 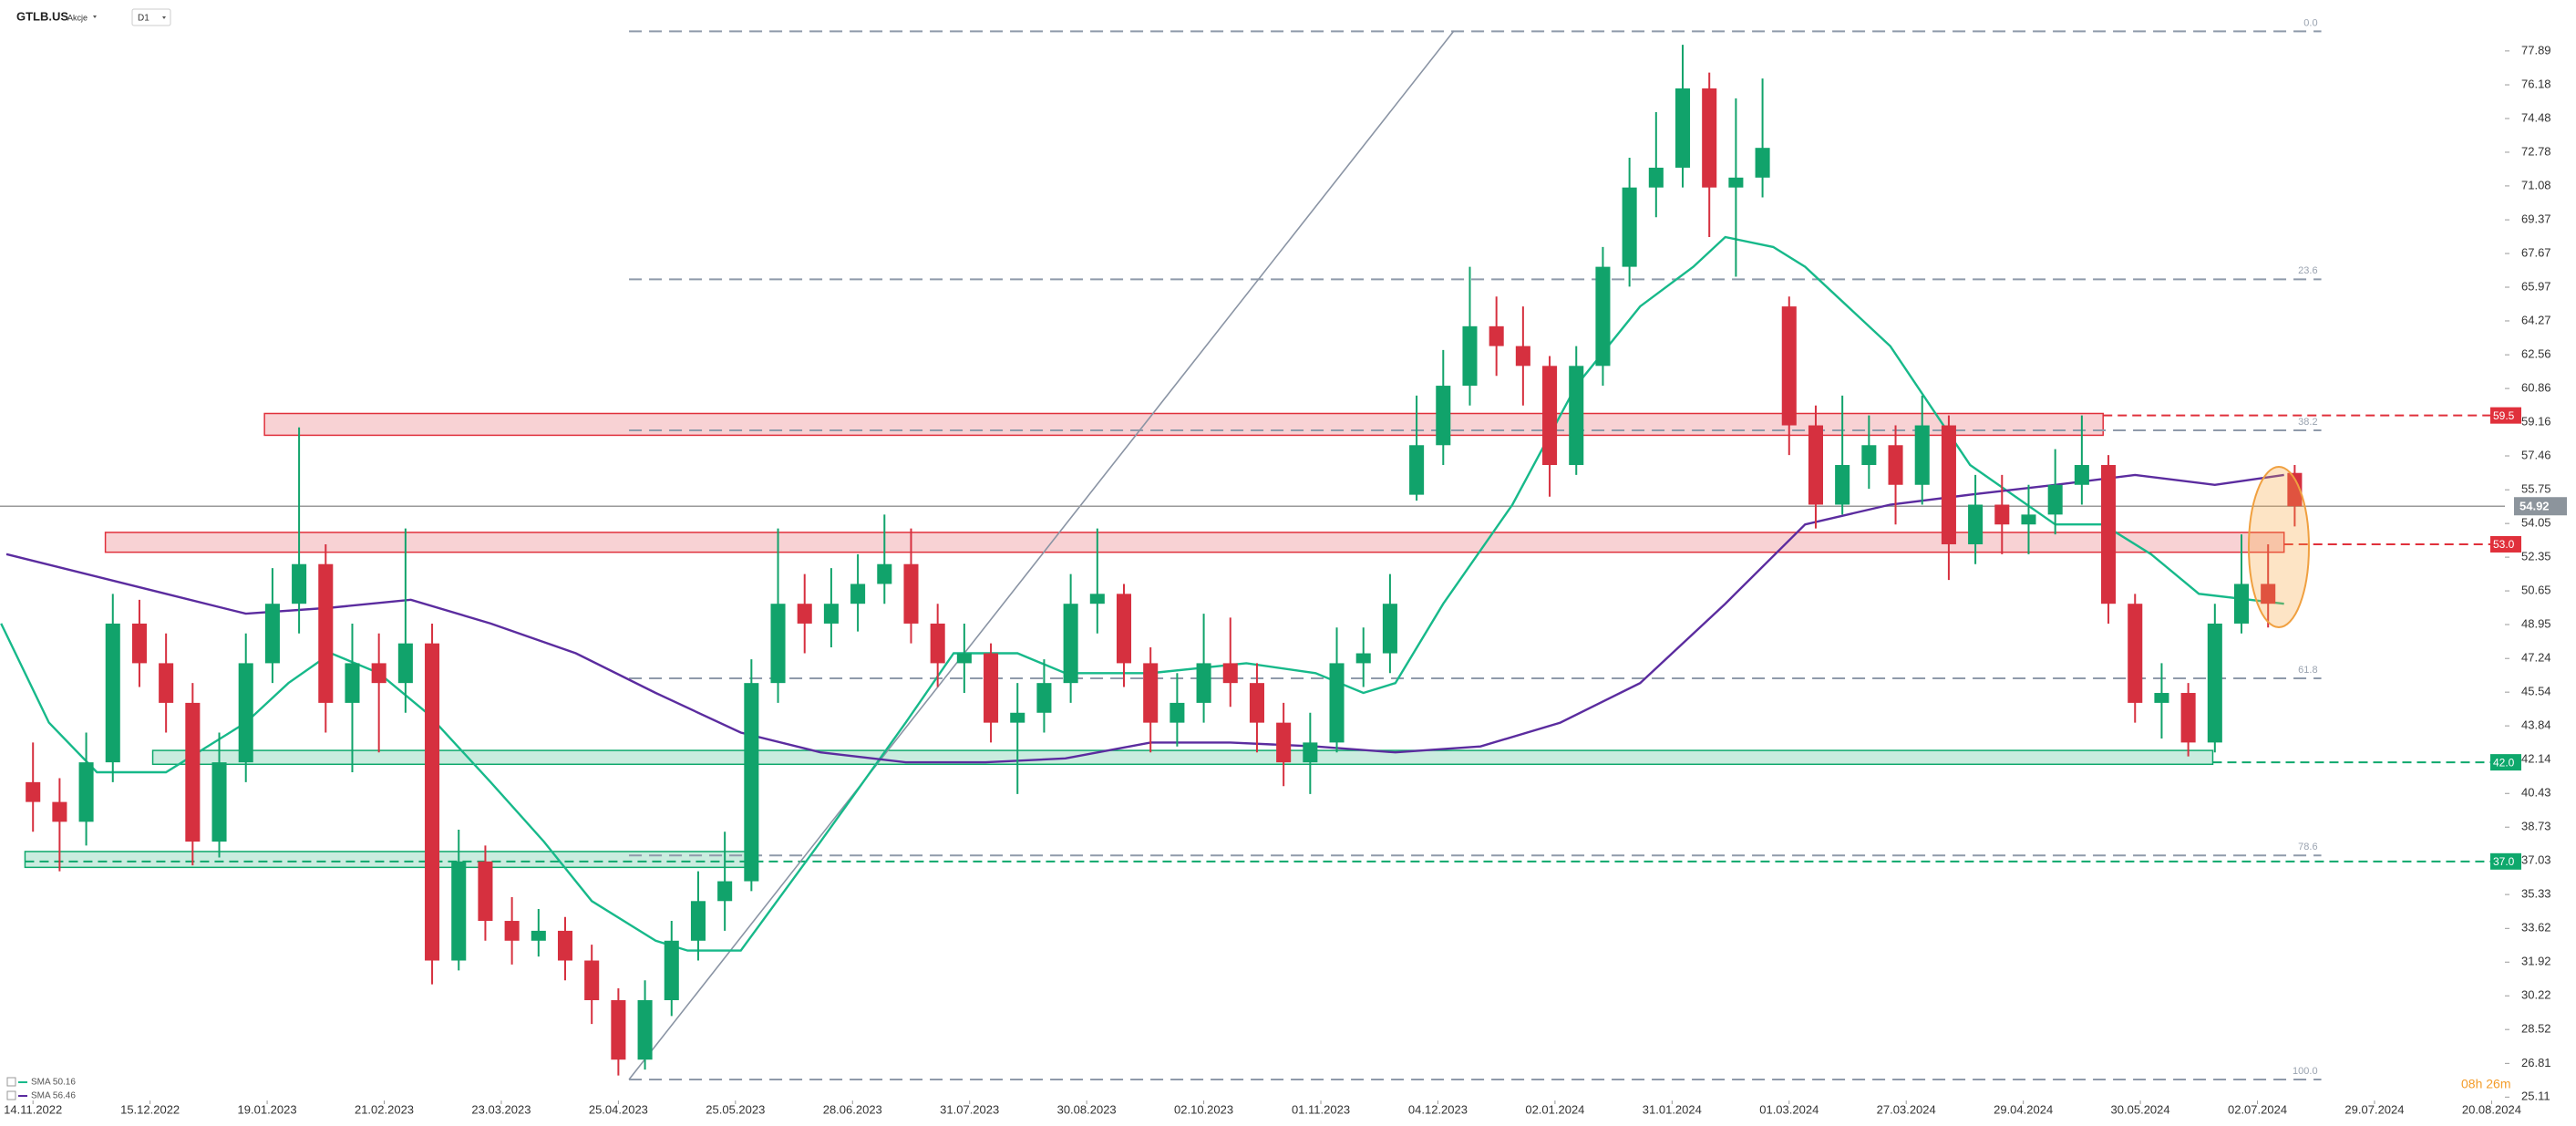 What do you see at coordinates (1554, 1109) in the screenshot?
I see `x-tick-label: 02.01.2024` at bounding box center [1554, 1109].